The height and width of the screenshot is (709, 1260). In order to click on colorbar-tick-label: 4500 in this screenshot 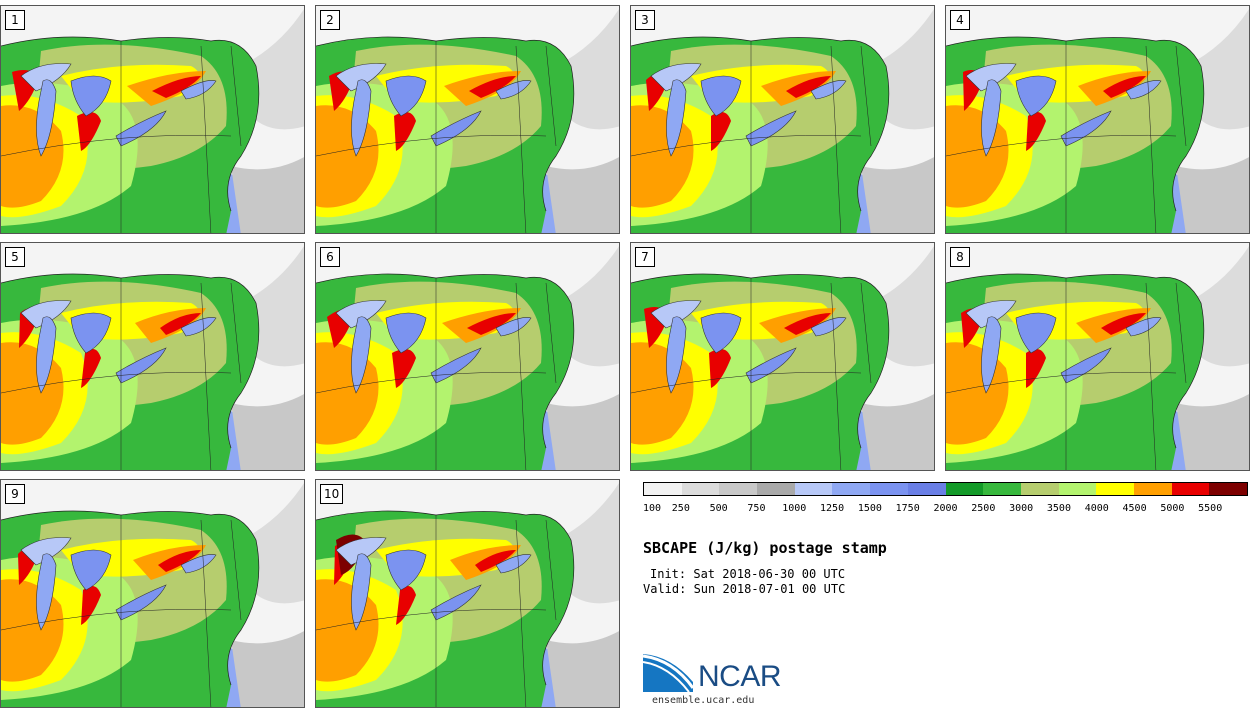, I will do `click(1134, 508)`.